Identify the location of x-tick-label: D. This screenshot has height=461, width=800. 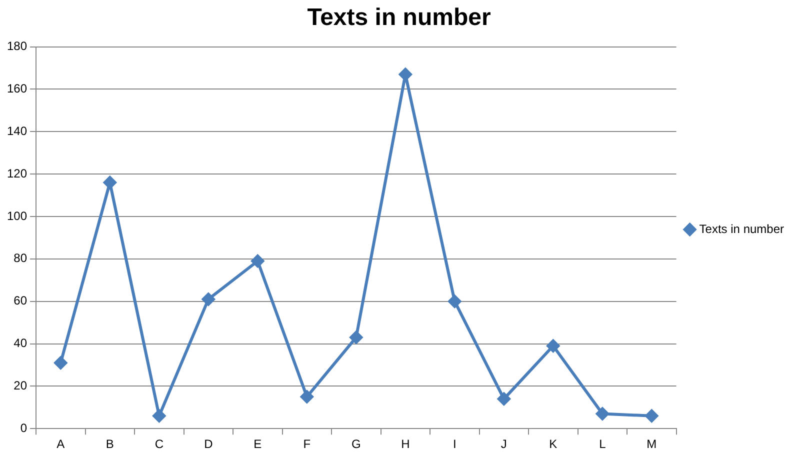
(209, 444).